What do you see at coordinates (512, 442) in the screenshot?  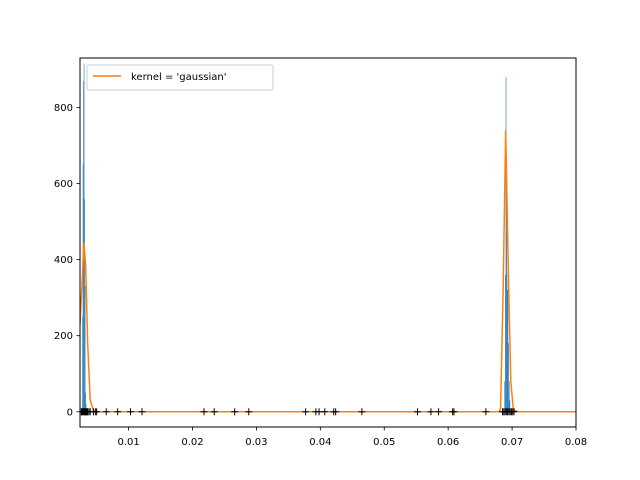 I see `x-tick-label: 0.07` at bounding box center [512, 442].